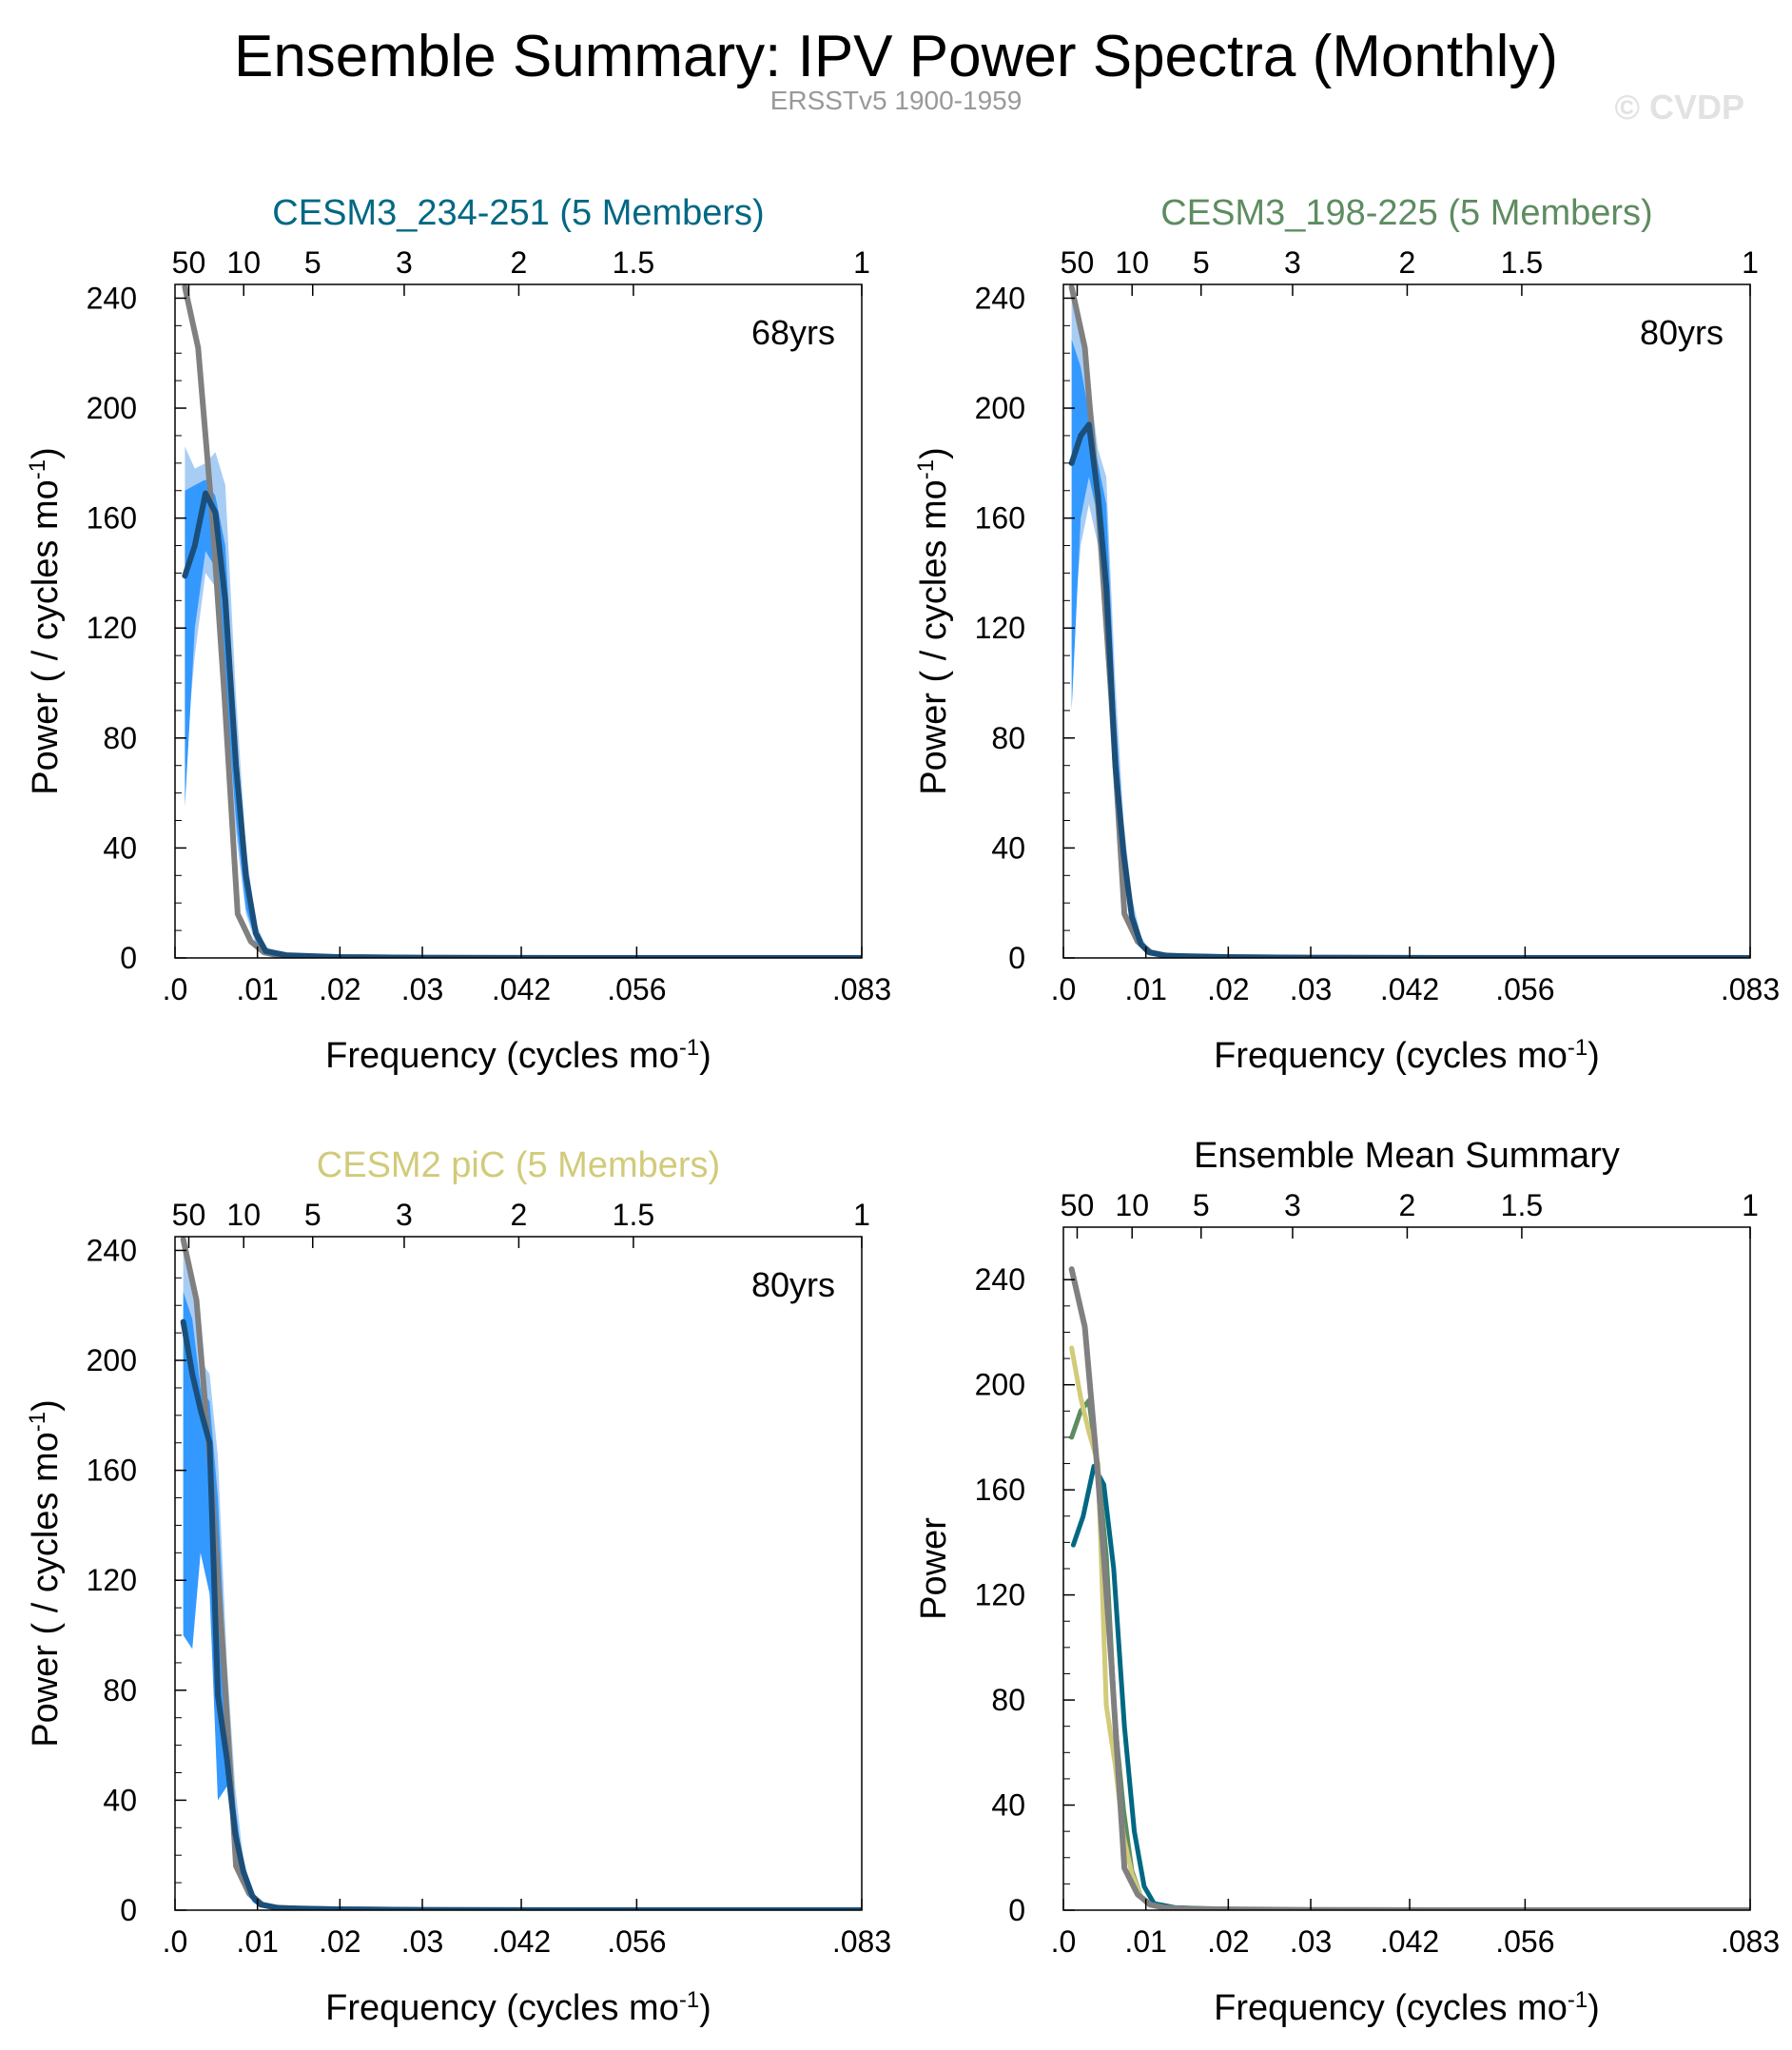 The height and width of the screenshot is (2050, 1792). I want to click on y-axis-label: Power ( / cycles mo-1), so click(934, 621).